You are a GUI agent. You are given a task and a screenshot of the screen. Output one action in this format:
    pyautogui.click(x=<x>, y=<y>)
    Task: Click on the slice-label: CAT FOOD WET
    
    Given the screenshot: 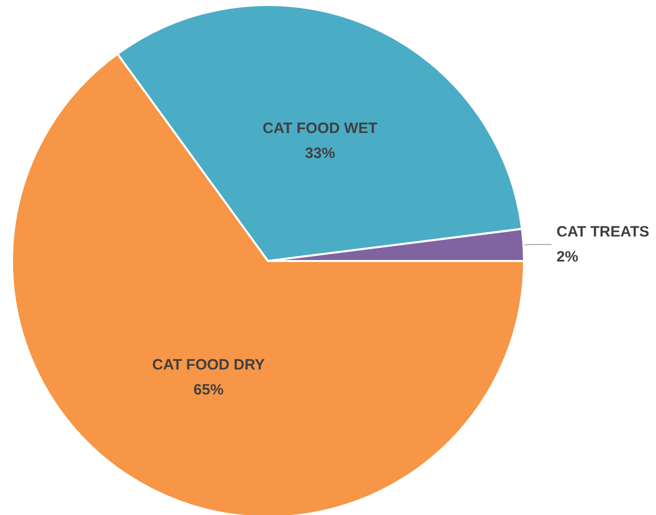 What is the action you would take?
    pyautogui.click(x=320, y=128)
    